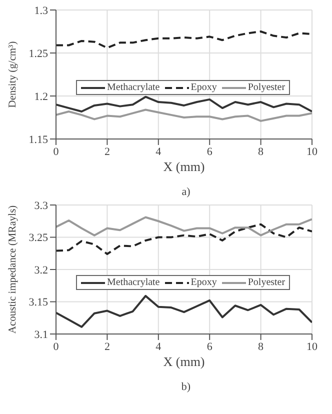 This screenshot has width=332, height=414. I want to click on y-axis-title: Density (g/cm³), so click(13, 74).